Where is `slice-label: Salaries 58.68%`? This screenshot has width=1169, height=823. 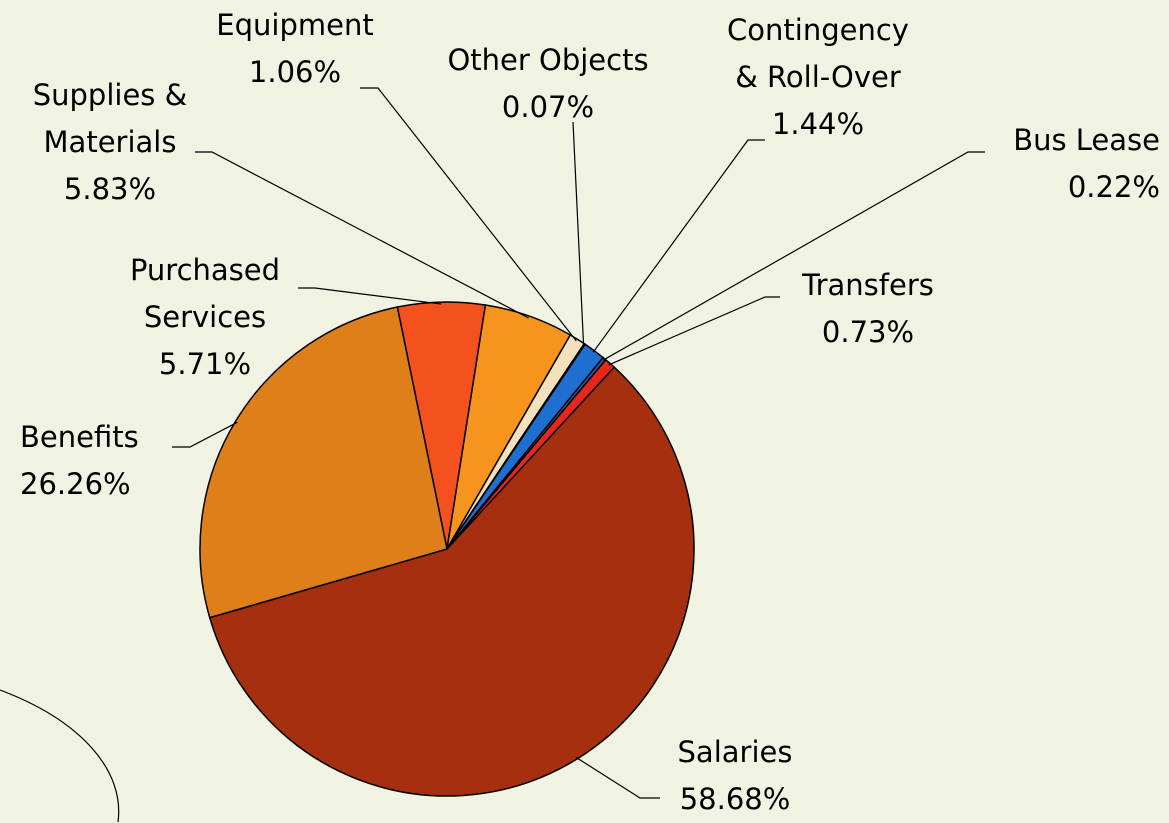 slice-label: Salaries 58.68% is located at coordinates (735, 776).